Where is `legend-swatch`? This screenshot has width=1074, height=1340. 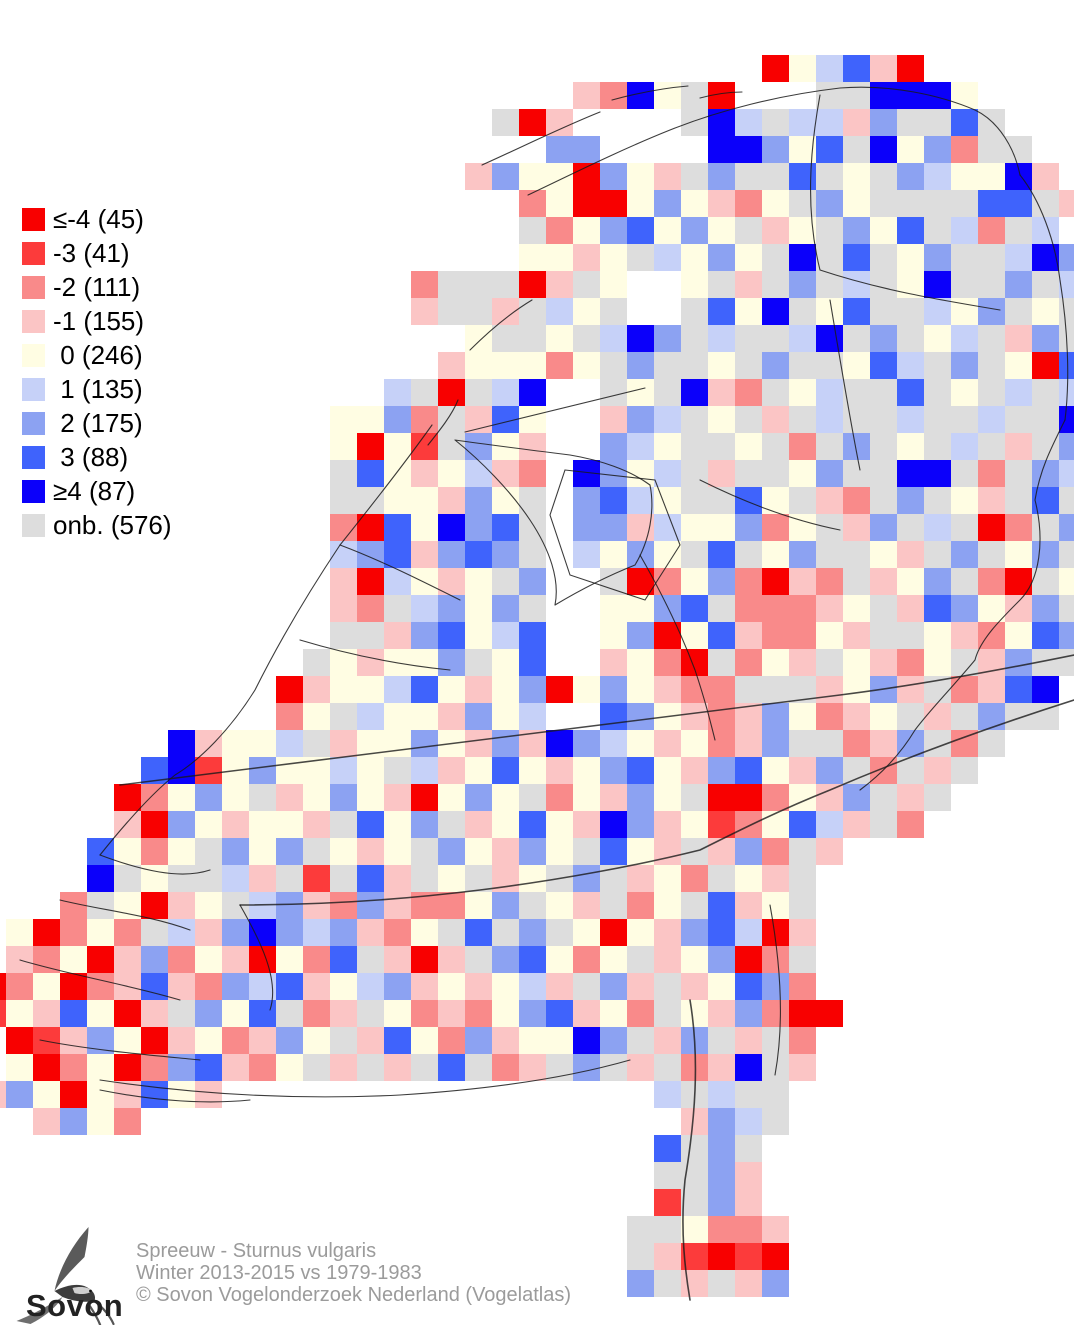
legend-swatch is located at coordinates (33, 525).